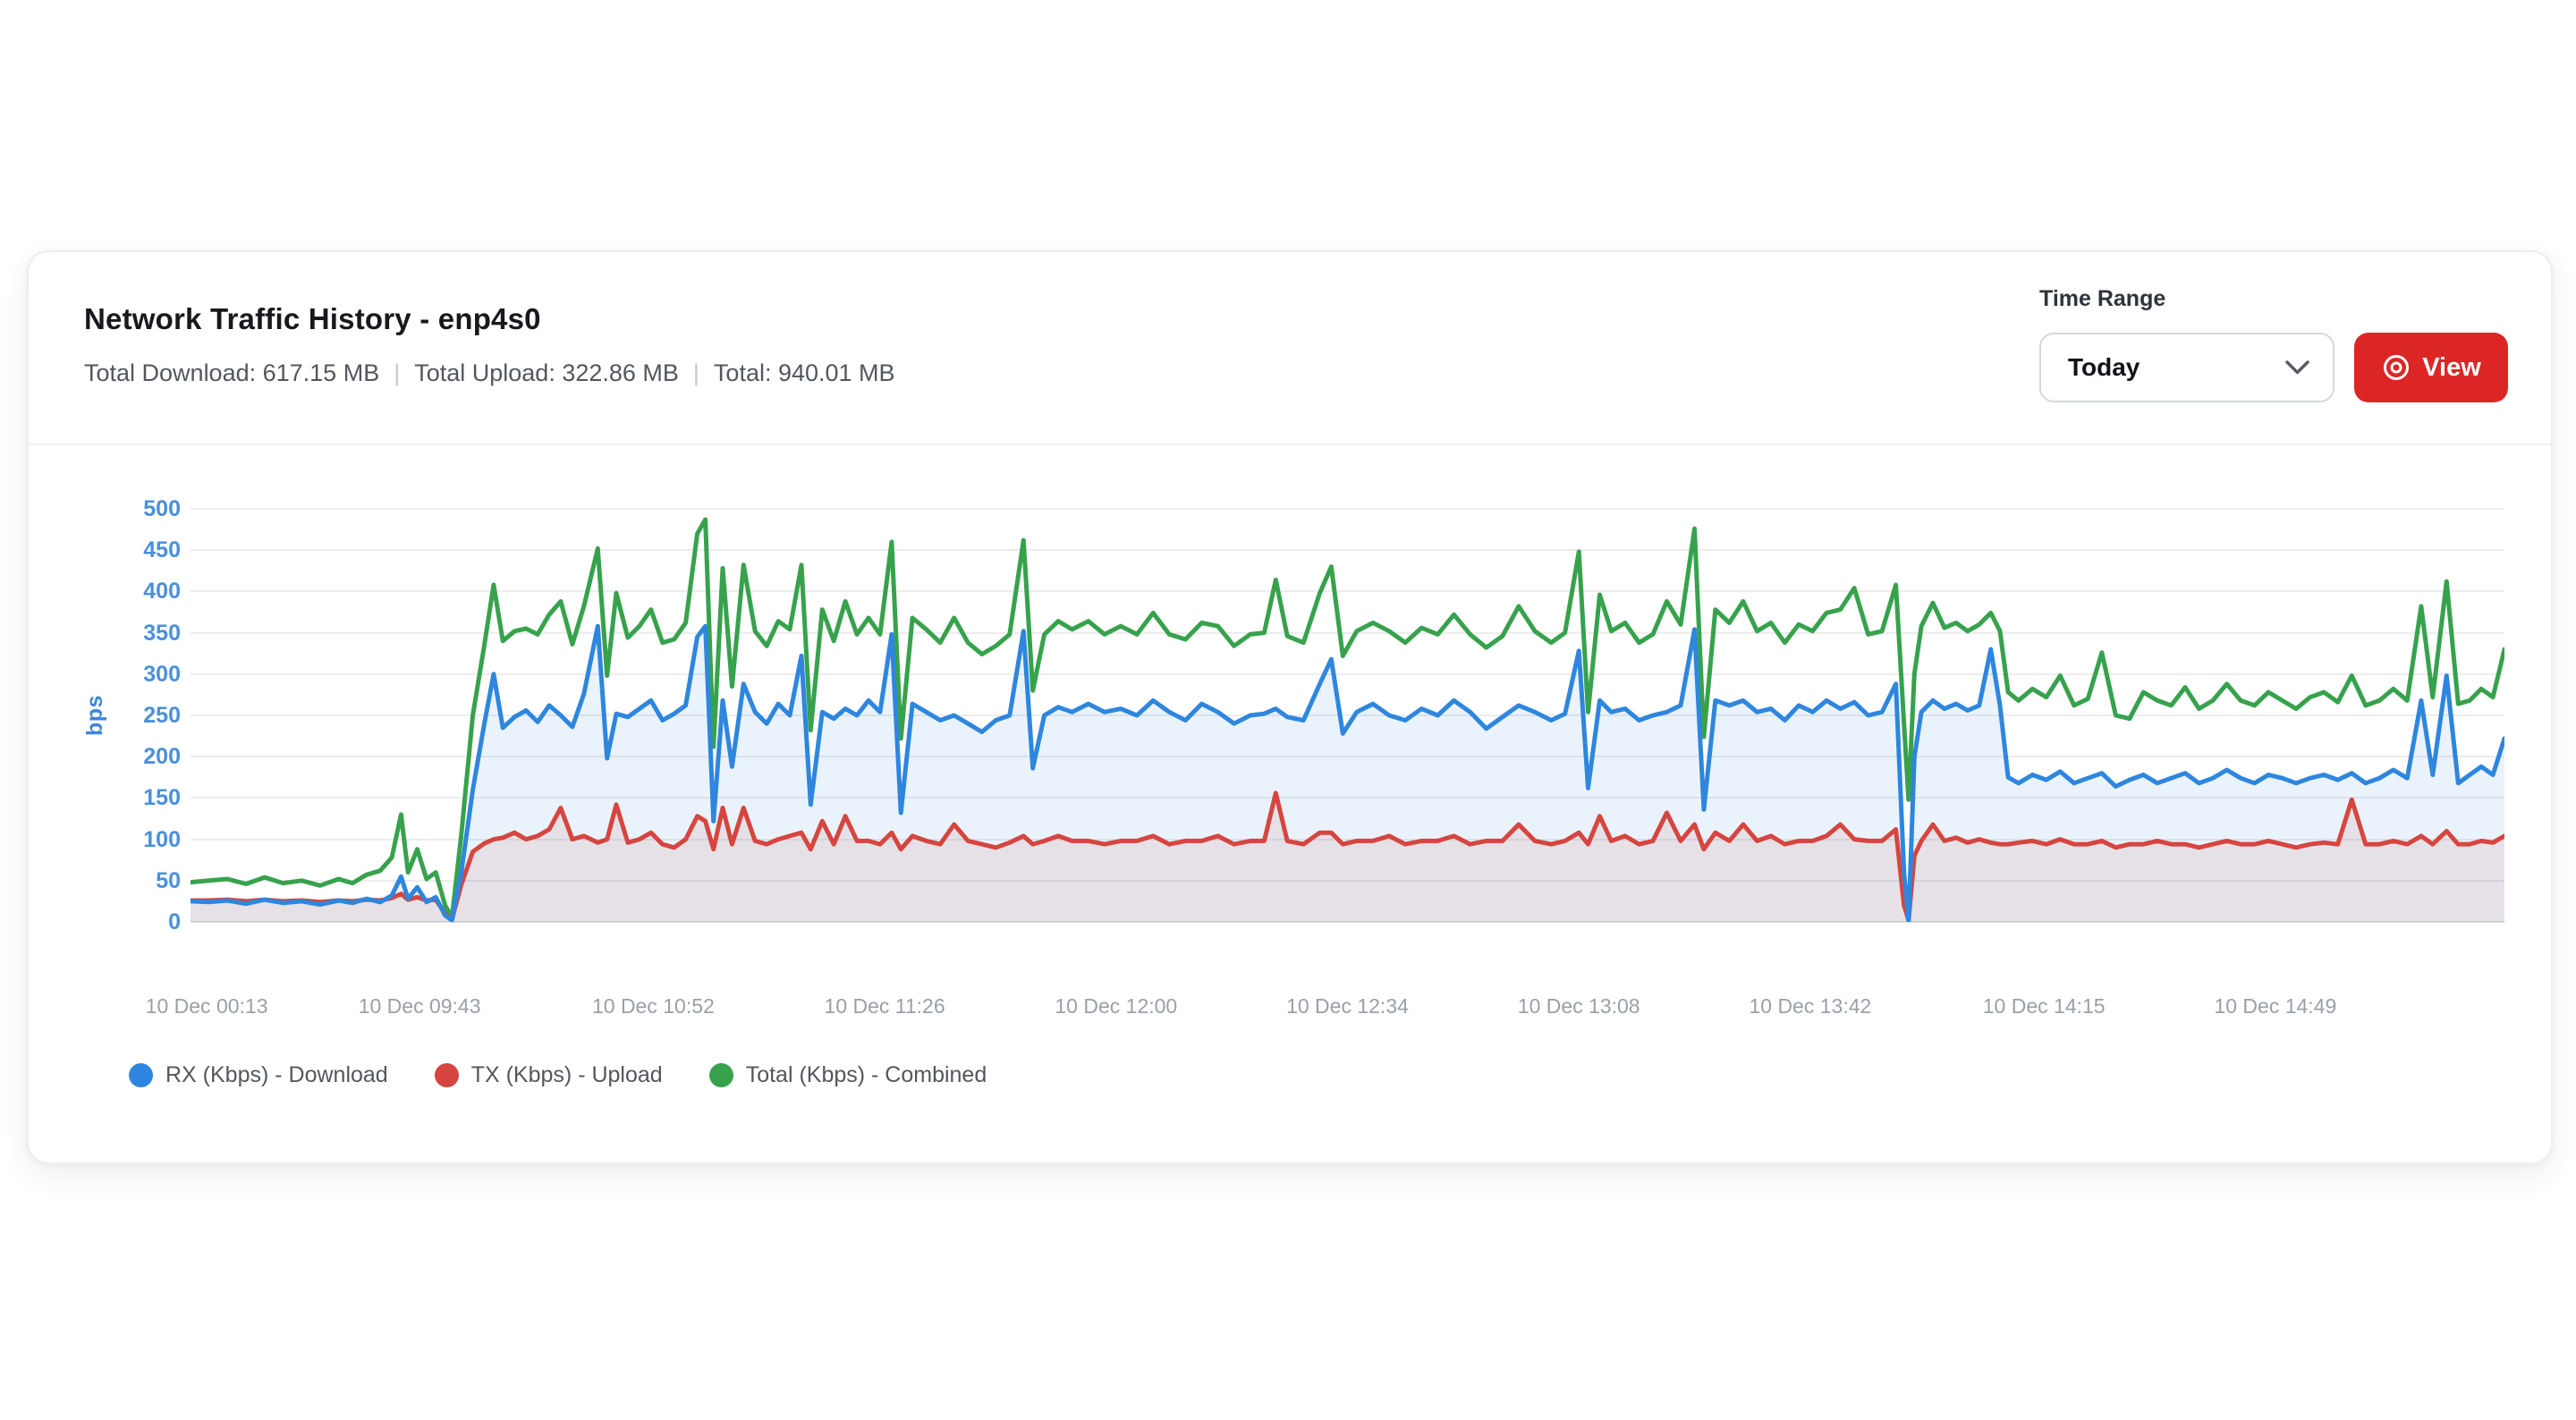  Describe the element at coordinates (168, 880) in the screenshot. I see `y-tick-label: 50` at that location.